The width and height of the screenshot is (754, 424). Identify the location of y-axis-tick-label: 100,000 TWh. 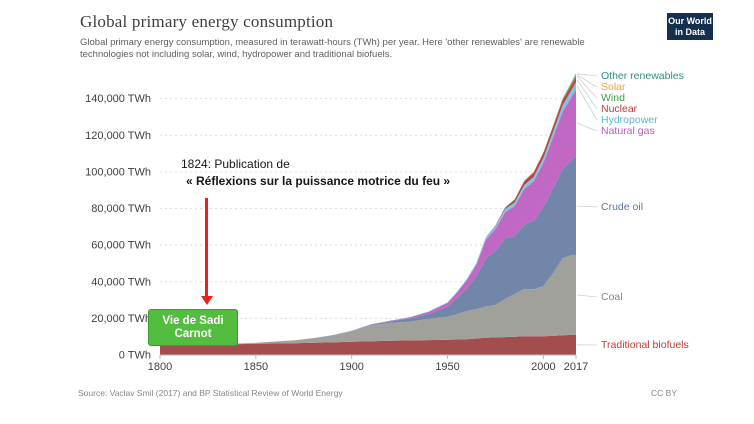
(118, 172).